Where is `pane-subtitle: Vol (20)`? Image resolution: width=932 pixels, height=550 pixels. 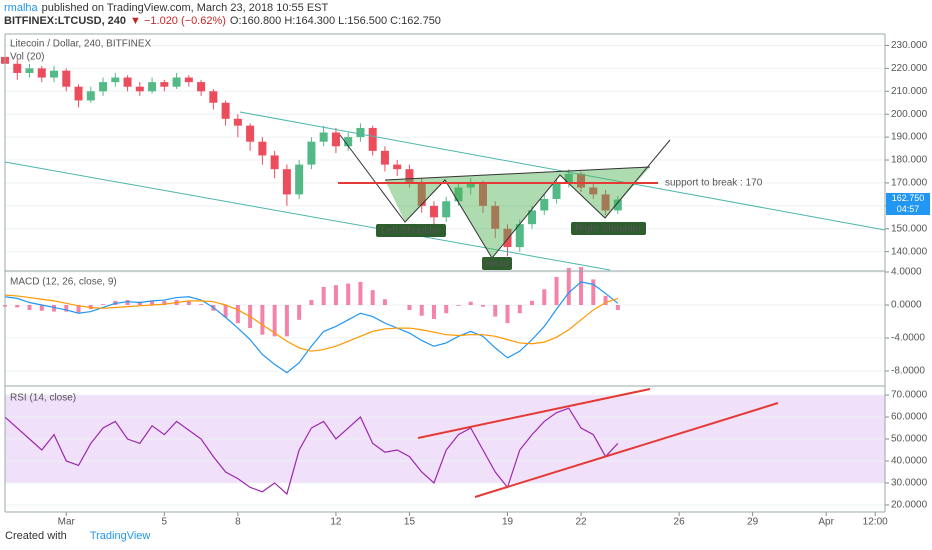 pane-subtitle: Vol (20) is located at coordinates (27, 57).